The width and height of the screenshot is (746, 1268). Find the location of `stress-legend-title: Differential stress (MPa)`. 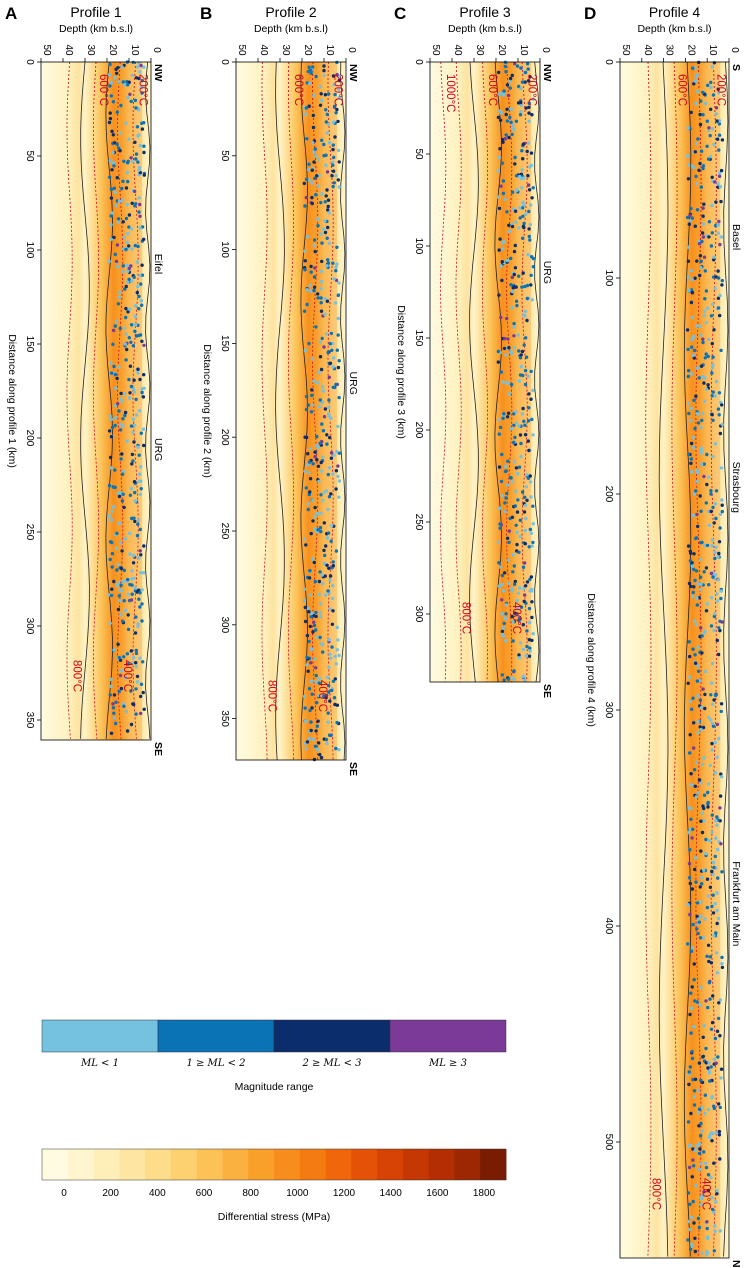

stress-legend-title: Differential stress (MPa) is located at coordinates (274, 1217).